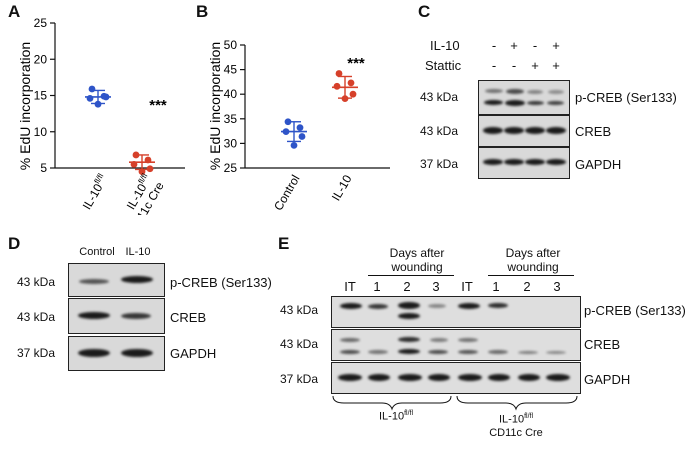 This screenshot has width=700, height=451. Describe the element at coordinates (116, 316) in the screenshot. I see `panel-d-creb-blot` at that location.